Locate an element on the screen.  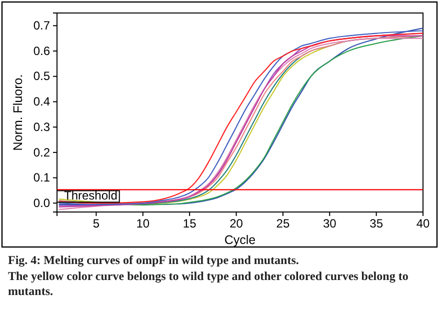
y-tick-label: 0.3 is located at coordinates (41, 127).